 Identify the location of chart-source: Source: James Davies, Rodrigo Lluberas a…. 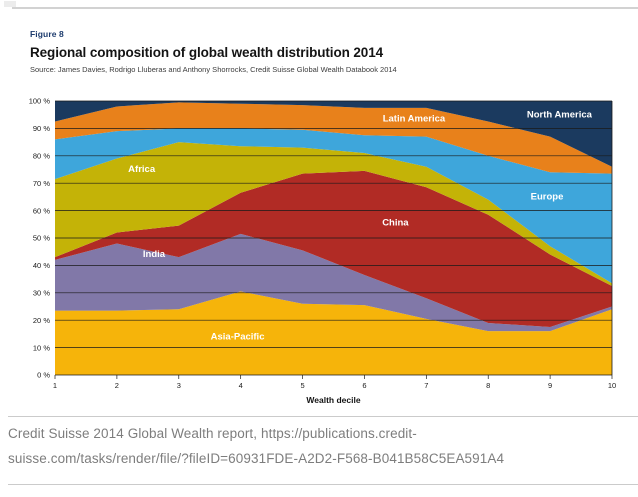
(213, 69).